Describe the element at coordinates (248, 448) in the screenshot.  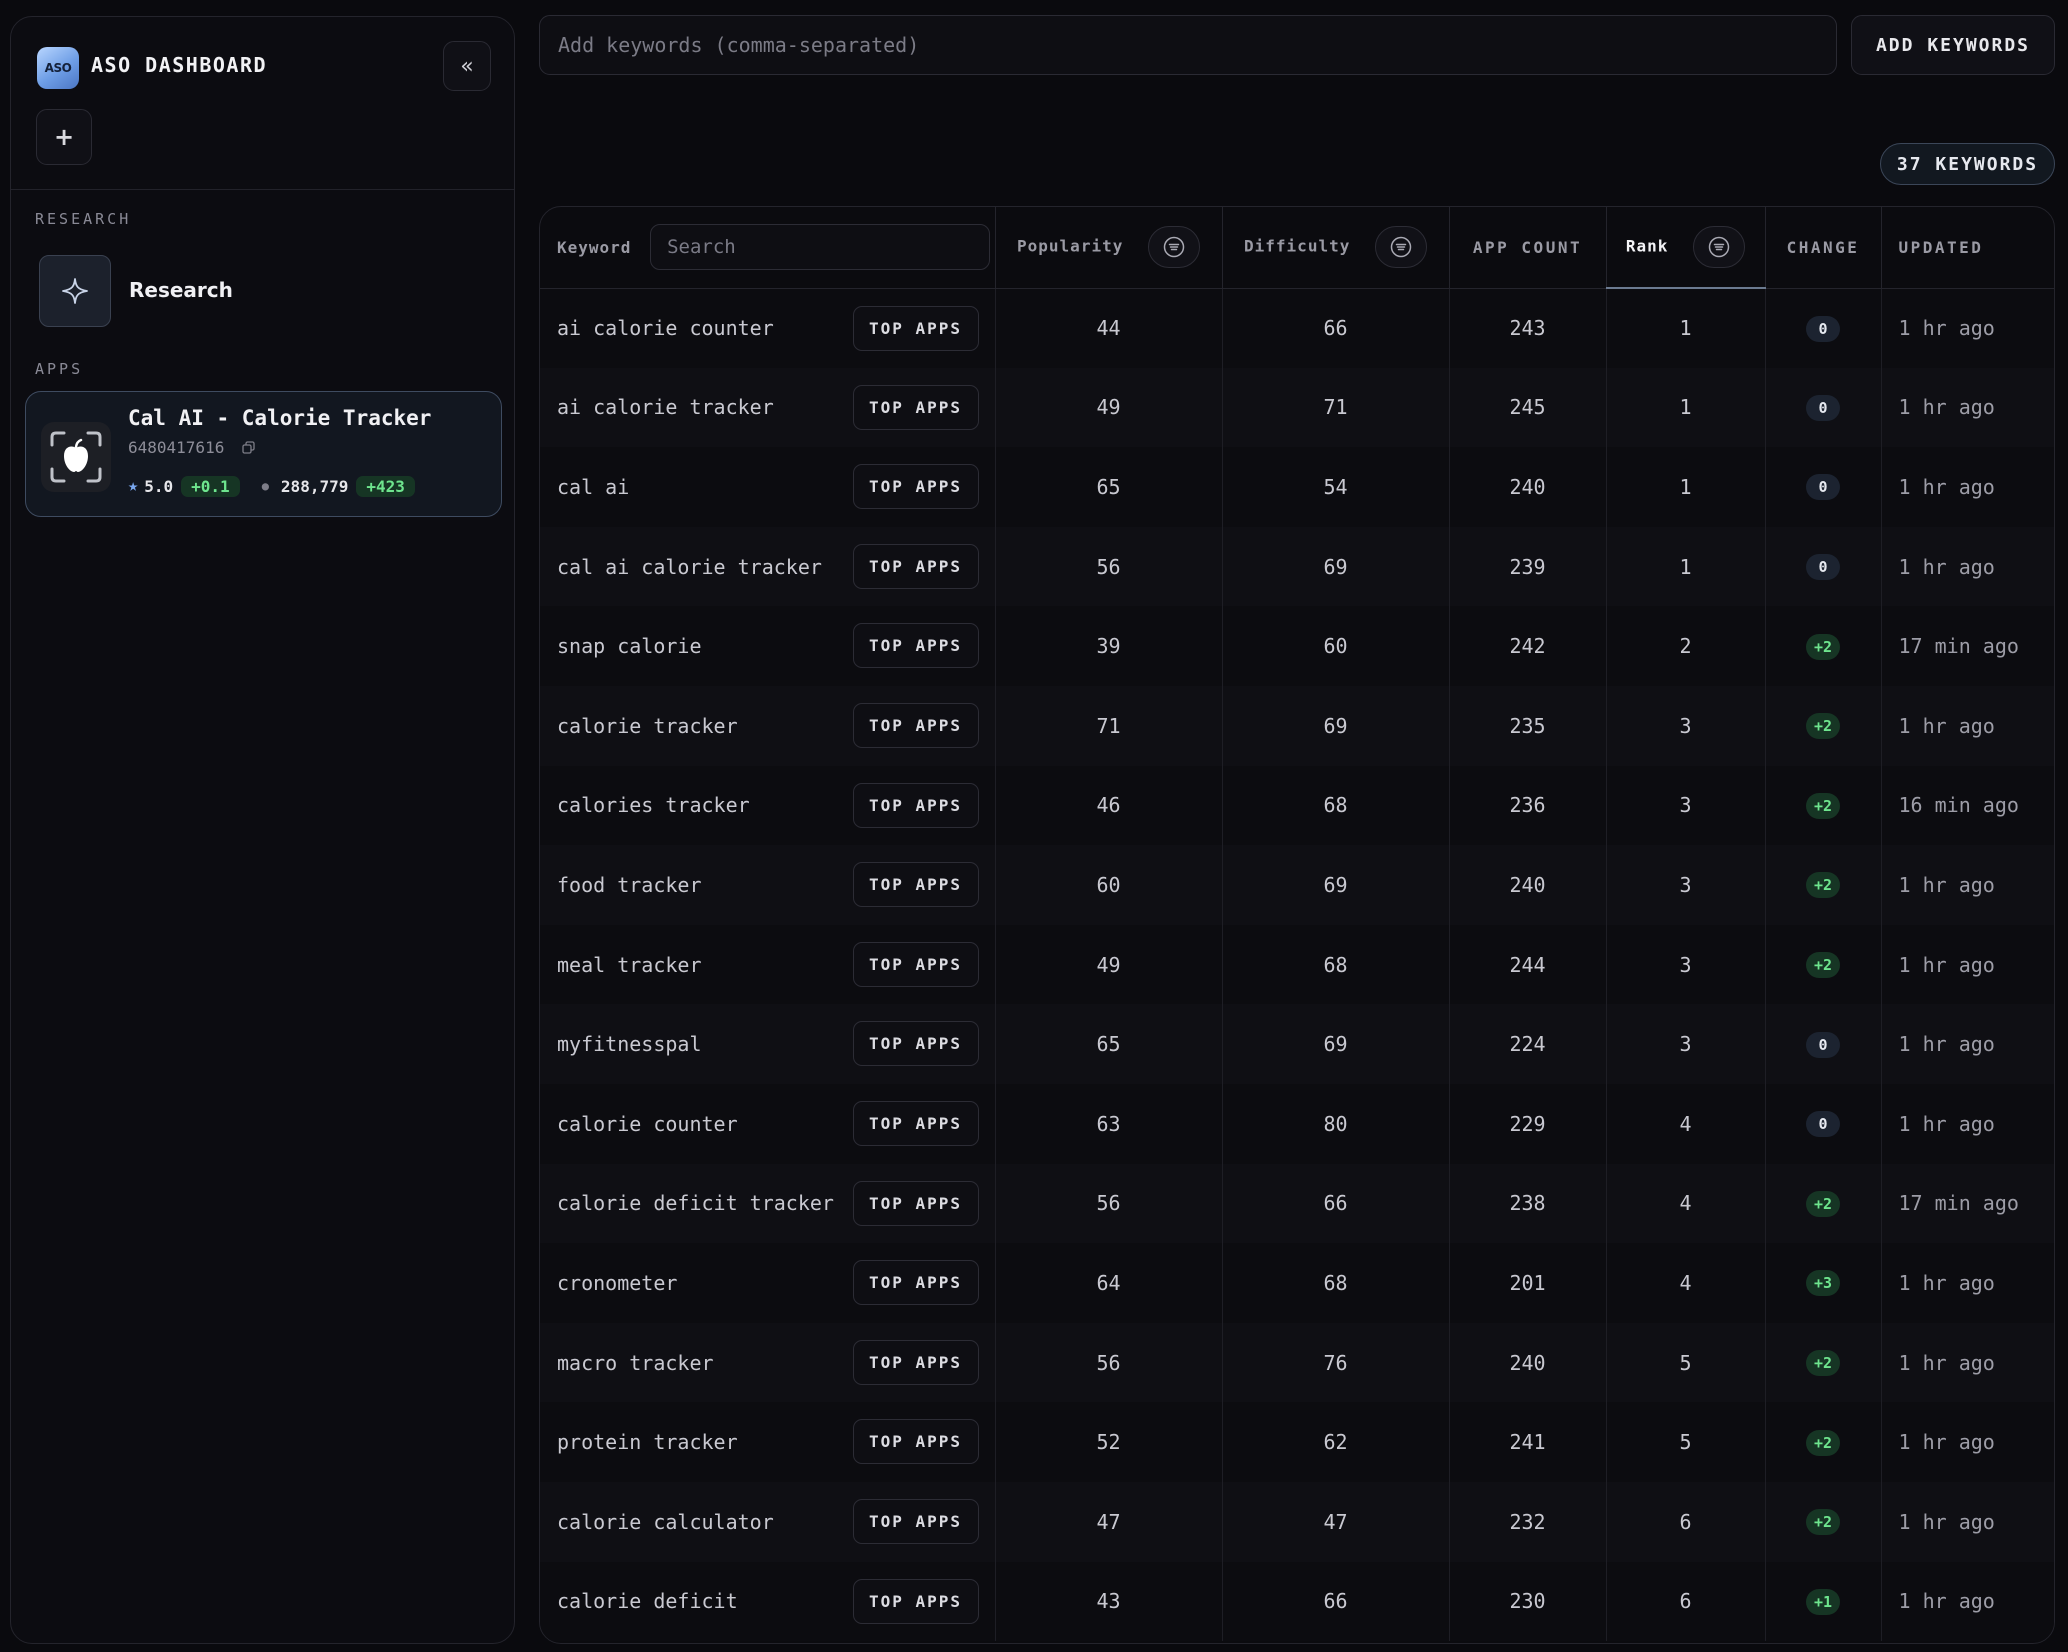
I see `copy-icon` at that location.